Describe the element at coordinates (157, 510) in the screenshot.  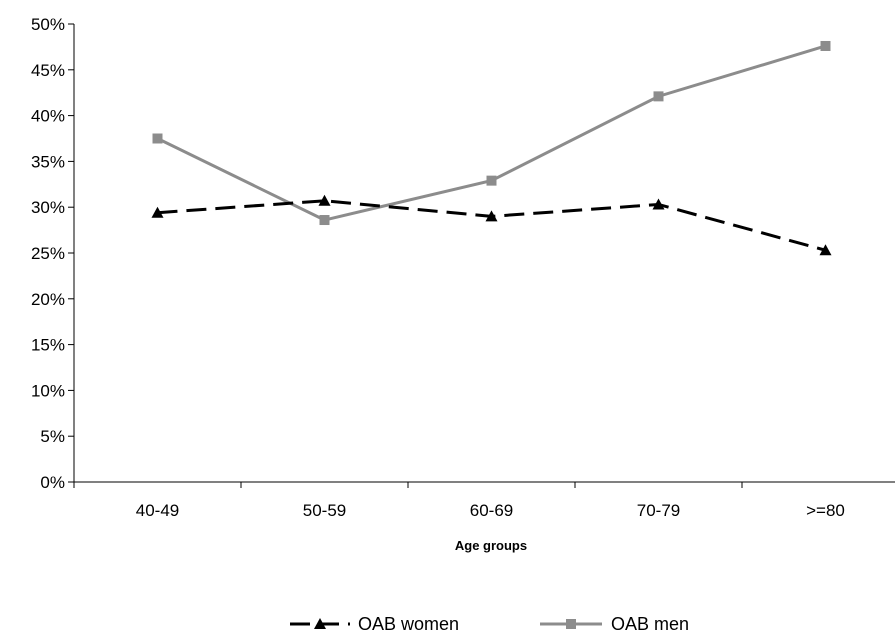
I see `x-tick-label: 40-49` at that location.